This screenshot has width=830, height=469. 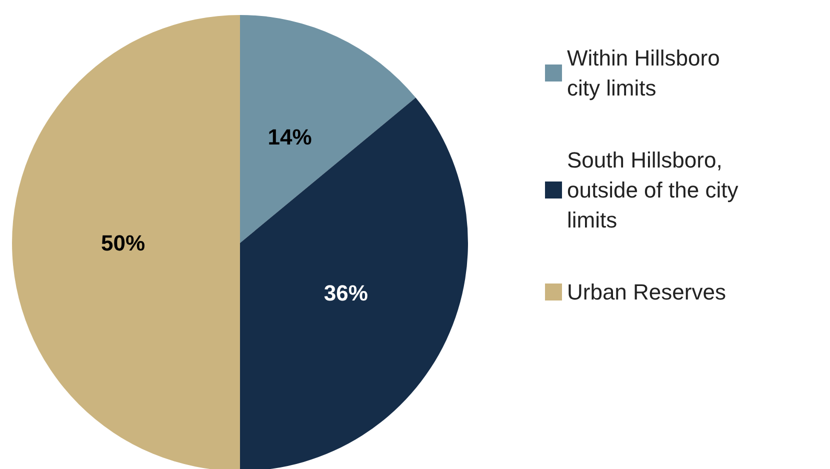 I want to click on legend-label: South Hillsboro, outside of the city limits, so click(x=655, y=190).